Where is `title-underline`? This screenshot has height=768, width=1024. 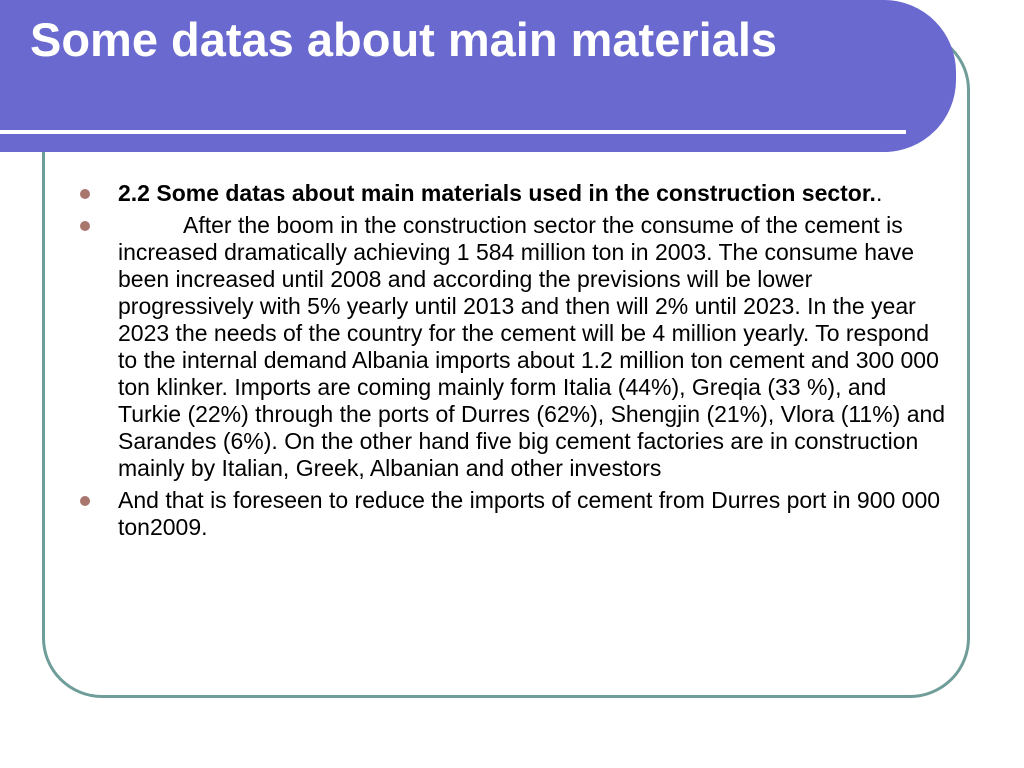
title-underline is located at coordinates (453, 132).